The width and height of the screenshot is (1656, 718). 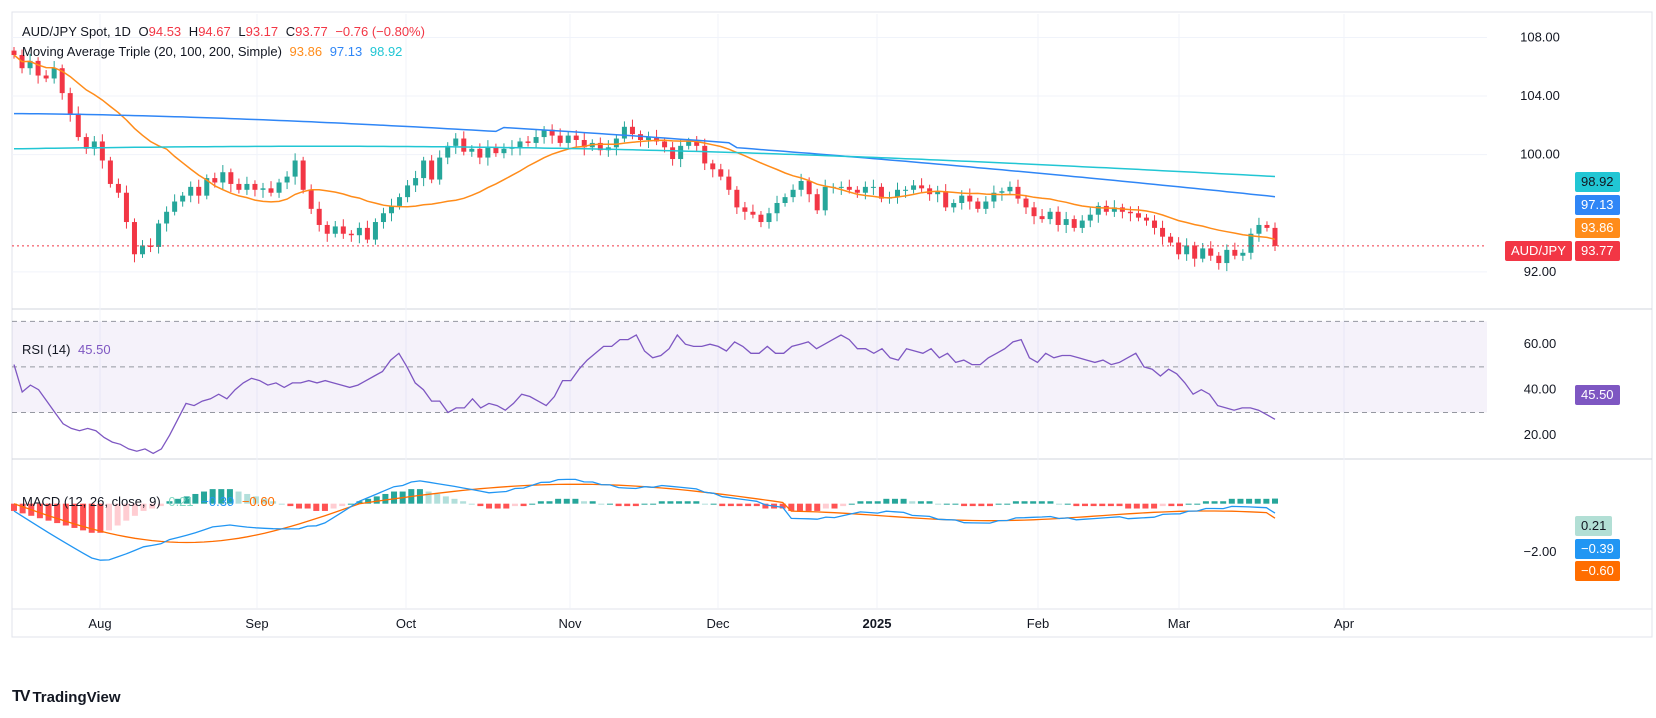 I want to click on ma20-tag: 93.86, so click(x=1597, y=228).